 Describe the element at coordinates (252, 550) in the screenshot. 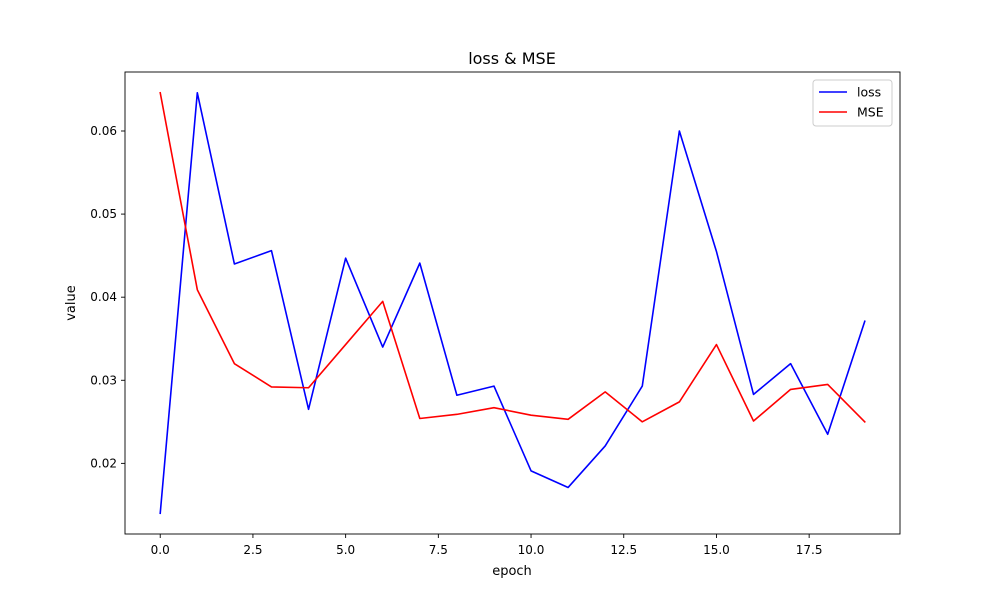

I see `x-tick-label: 2.5` at that location.